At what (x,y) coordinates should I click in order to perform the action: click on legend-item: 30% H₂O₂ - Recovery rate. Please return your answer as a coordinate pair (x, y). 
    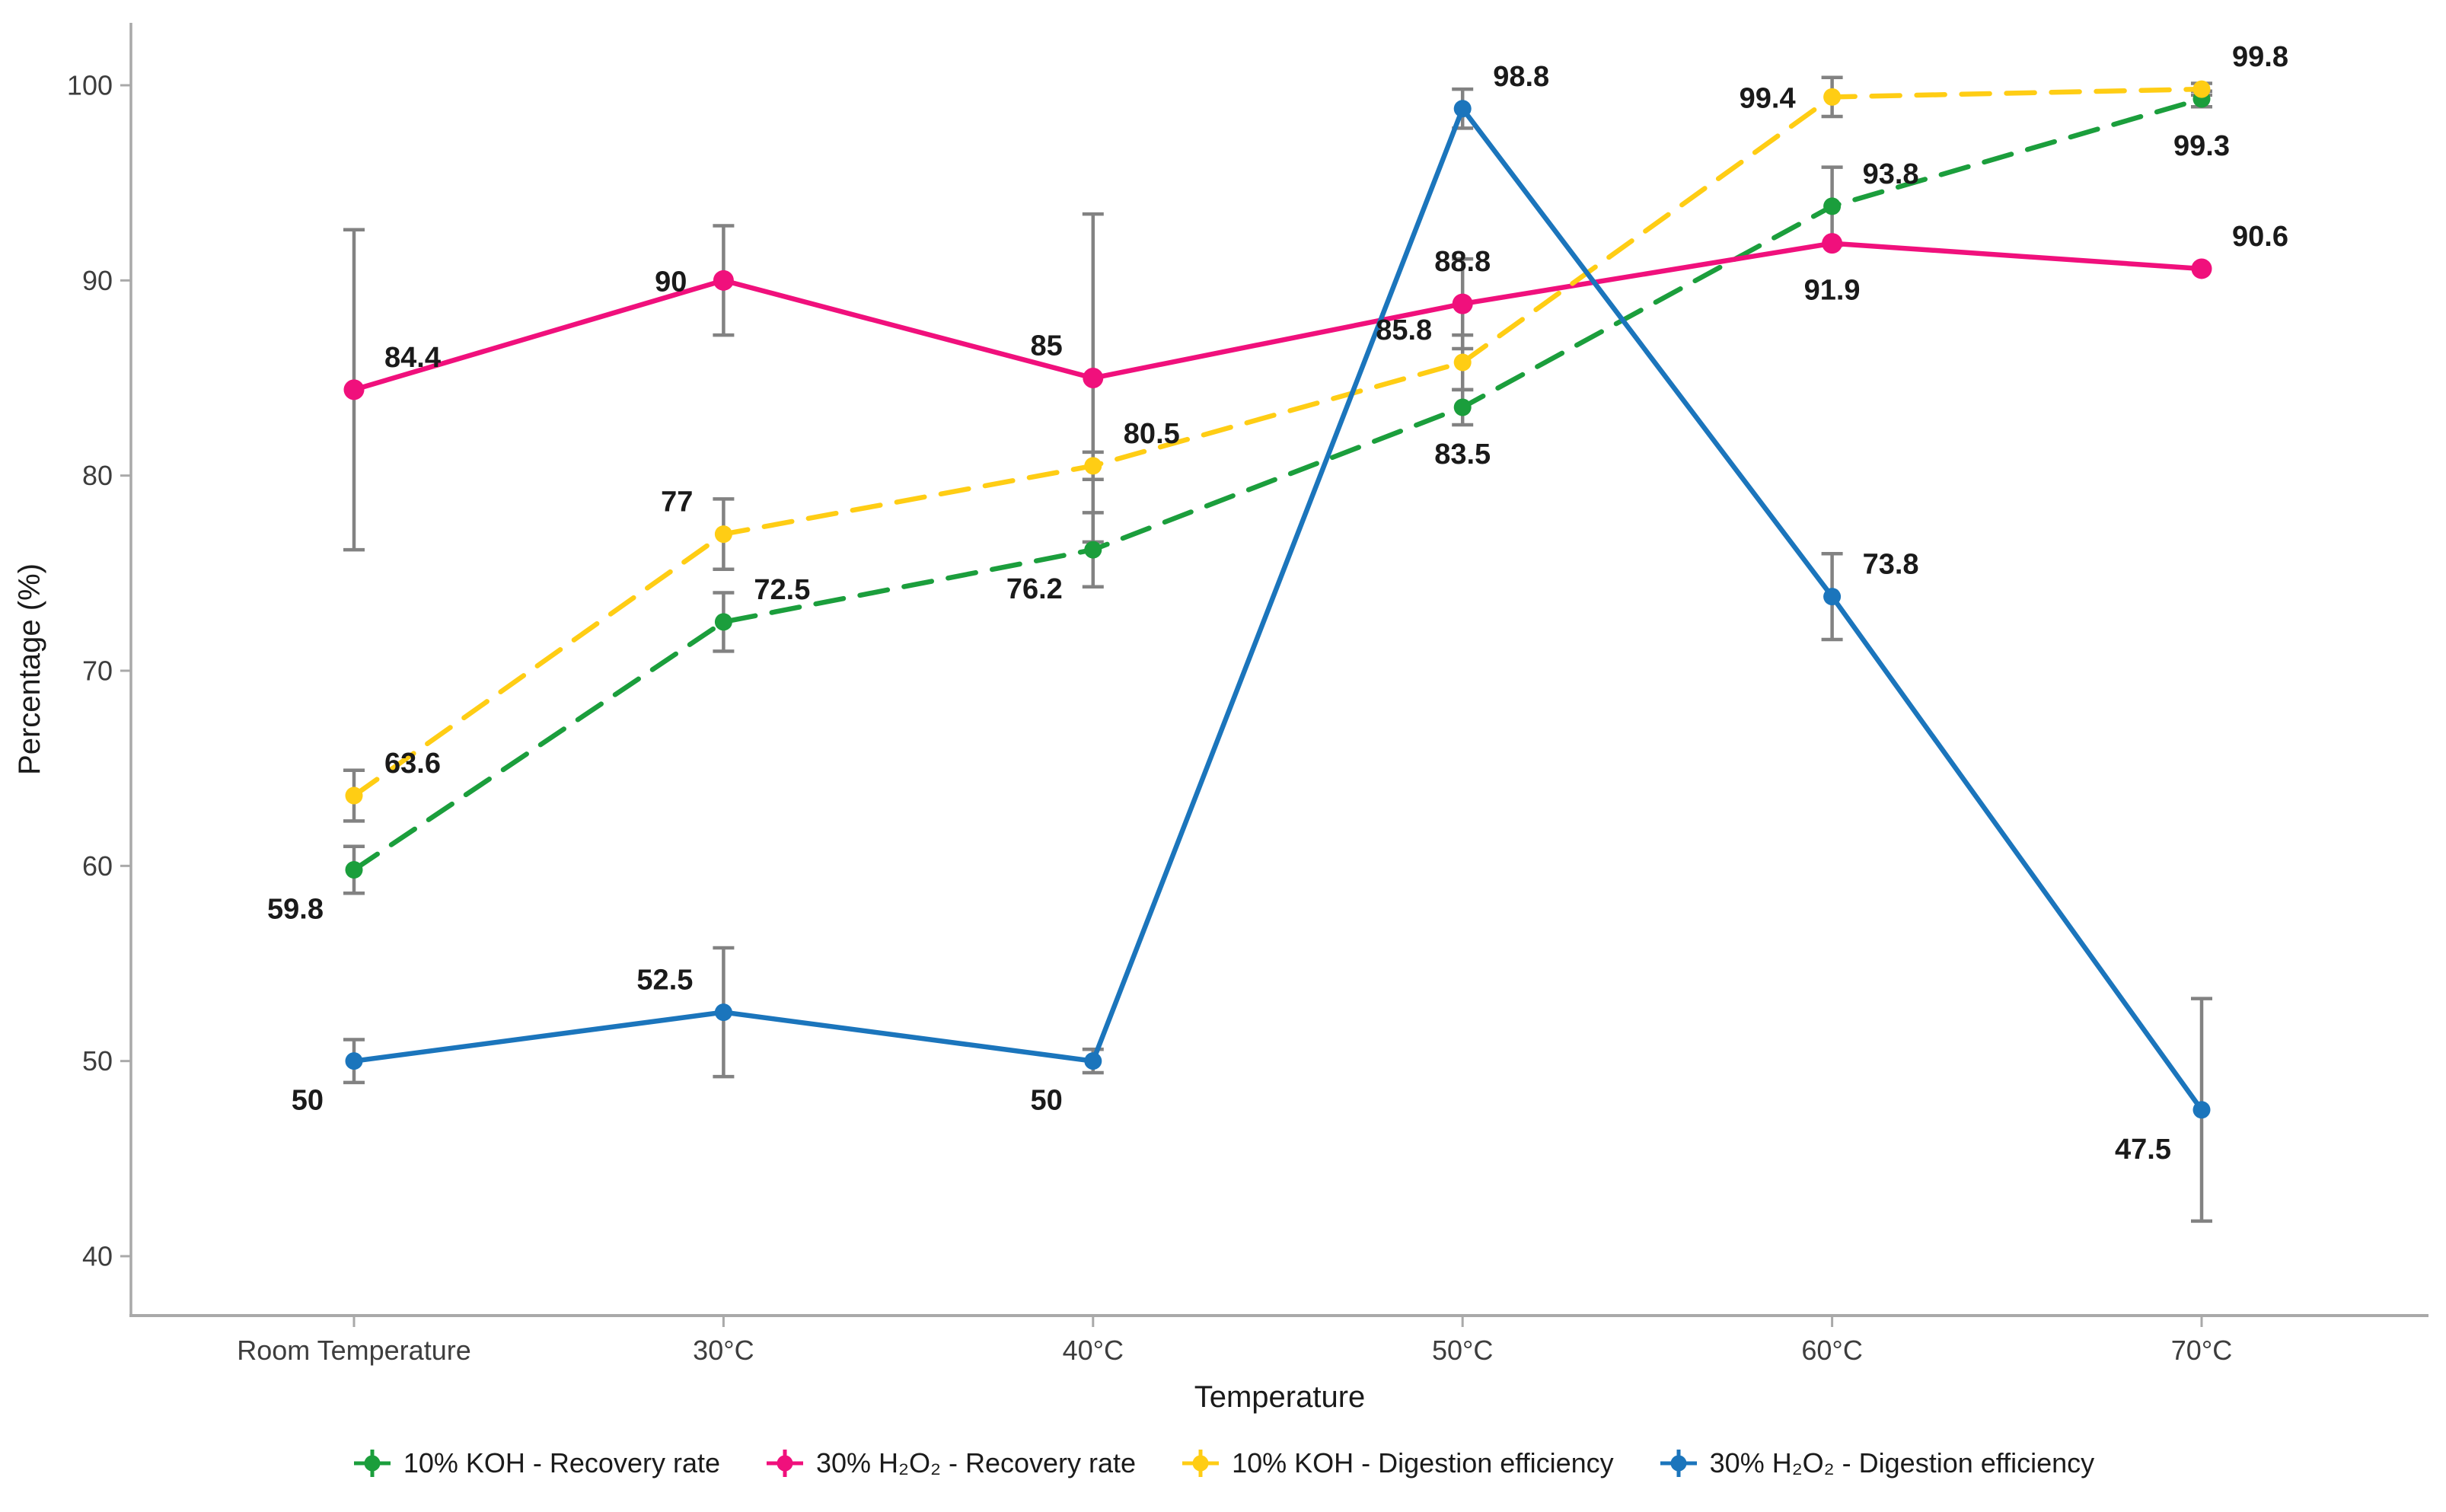
    Looking at the image, I should click on (950, 1463).